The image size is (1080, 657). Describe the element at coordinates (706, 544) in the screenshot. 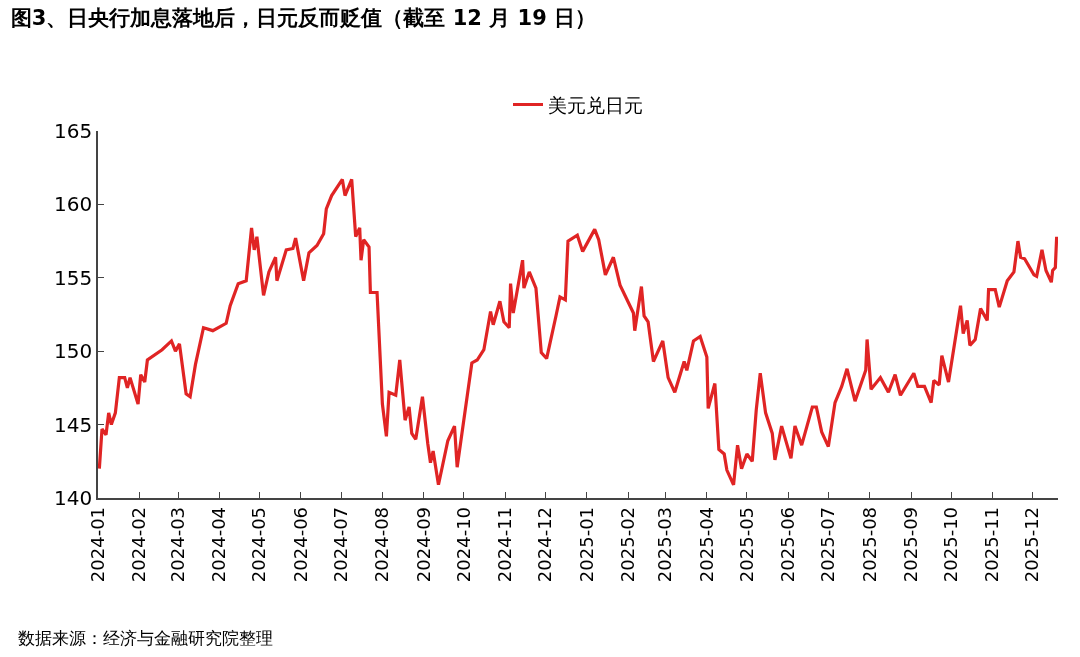

I see `x-tick-label: 2025-04` at that location.